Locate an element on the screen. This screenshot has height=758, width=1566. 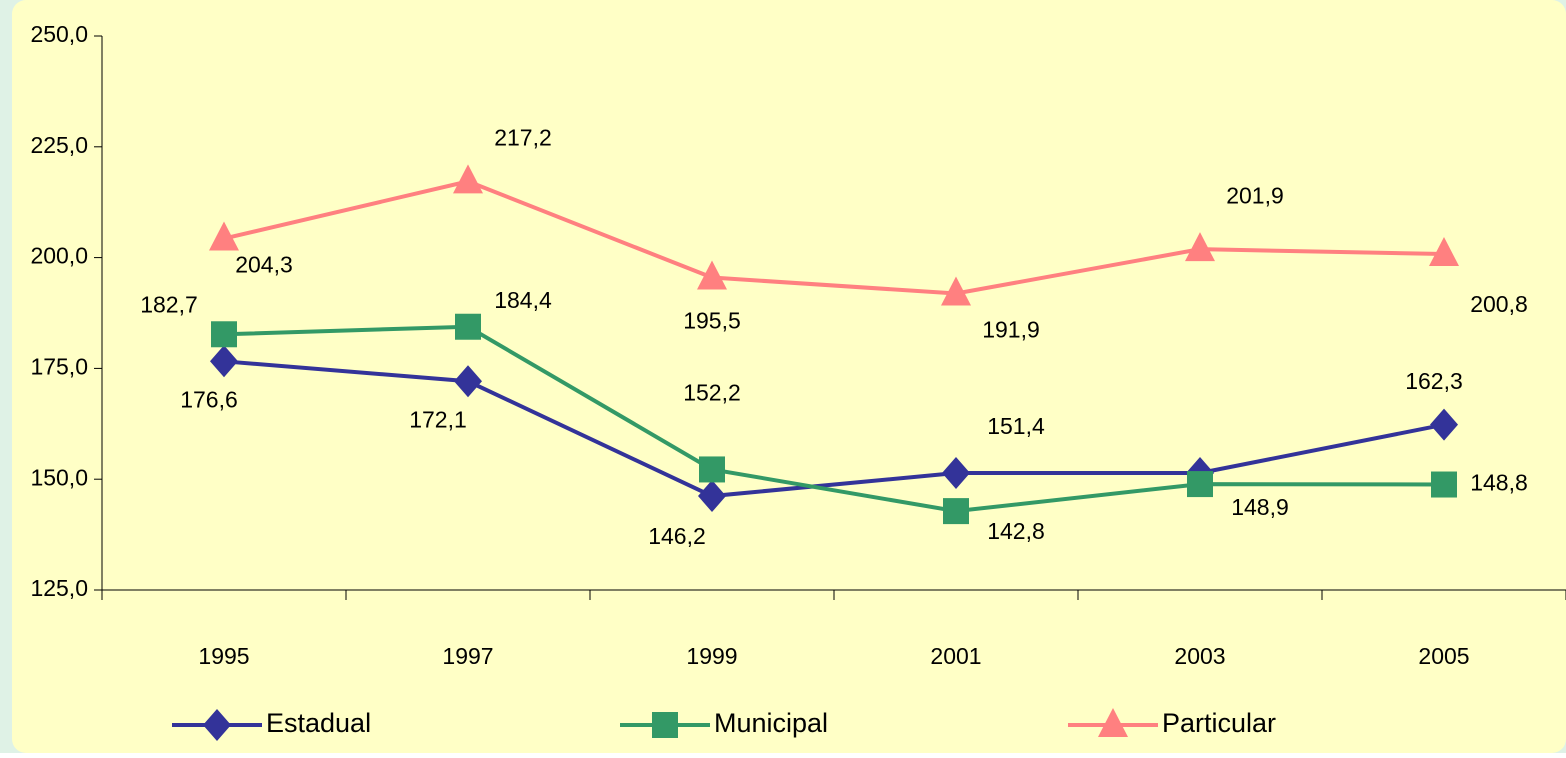
data-label: 172,1 is located at coordinates (438, 419).